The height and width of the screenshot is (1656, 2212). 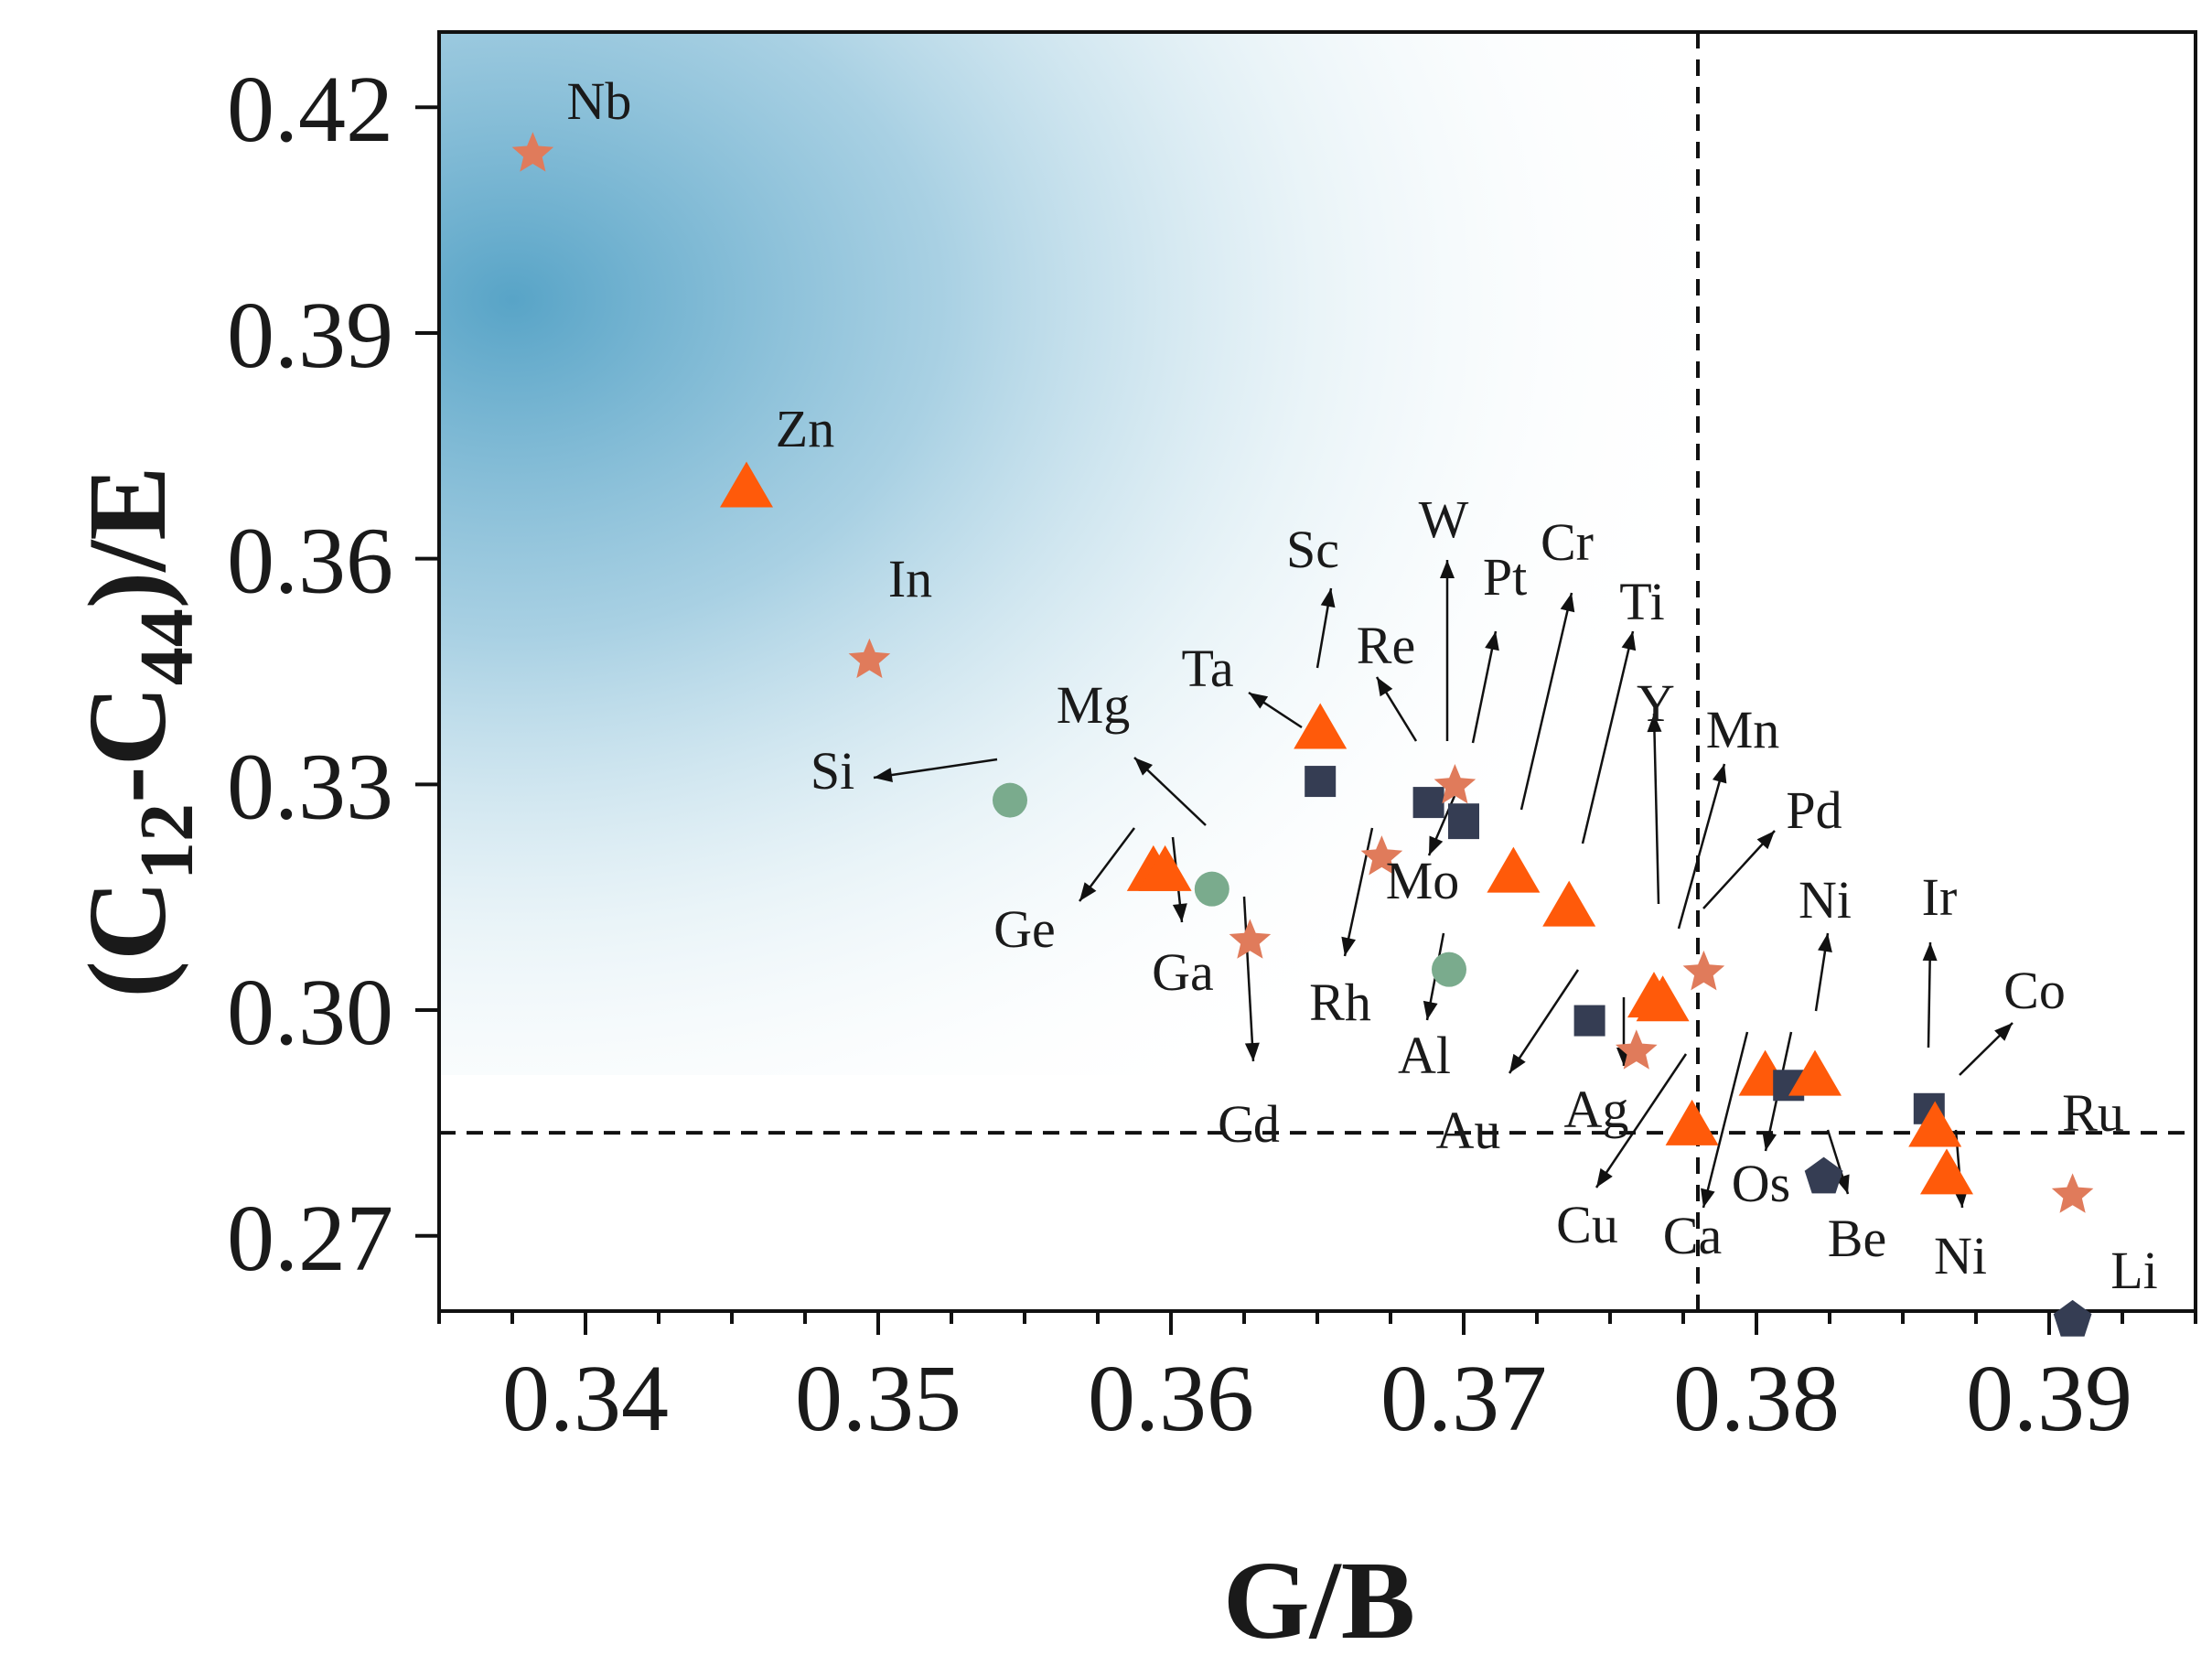 What do you see at coordinates (1455, 784) in the screenshot?
I see `marker-w` at bounding box center [1455, 784].